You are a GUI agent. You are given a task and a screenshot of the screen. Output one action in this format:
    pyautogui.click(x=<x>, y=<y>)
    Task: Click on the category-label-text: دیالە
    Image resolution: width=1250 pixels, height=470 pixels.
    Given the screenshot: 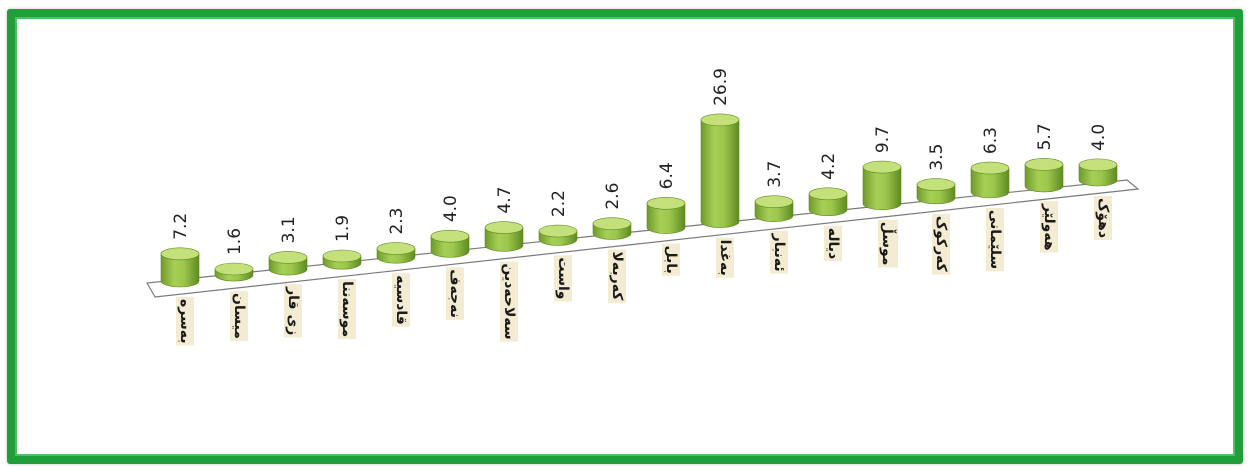 What is the action you would take?
    pyautogui.click(x=833, y=243)
    